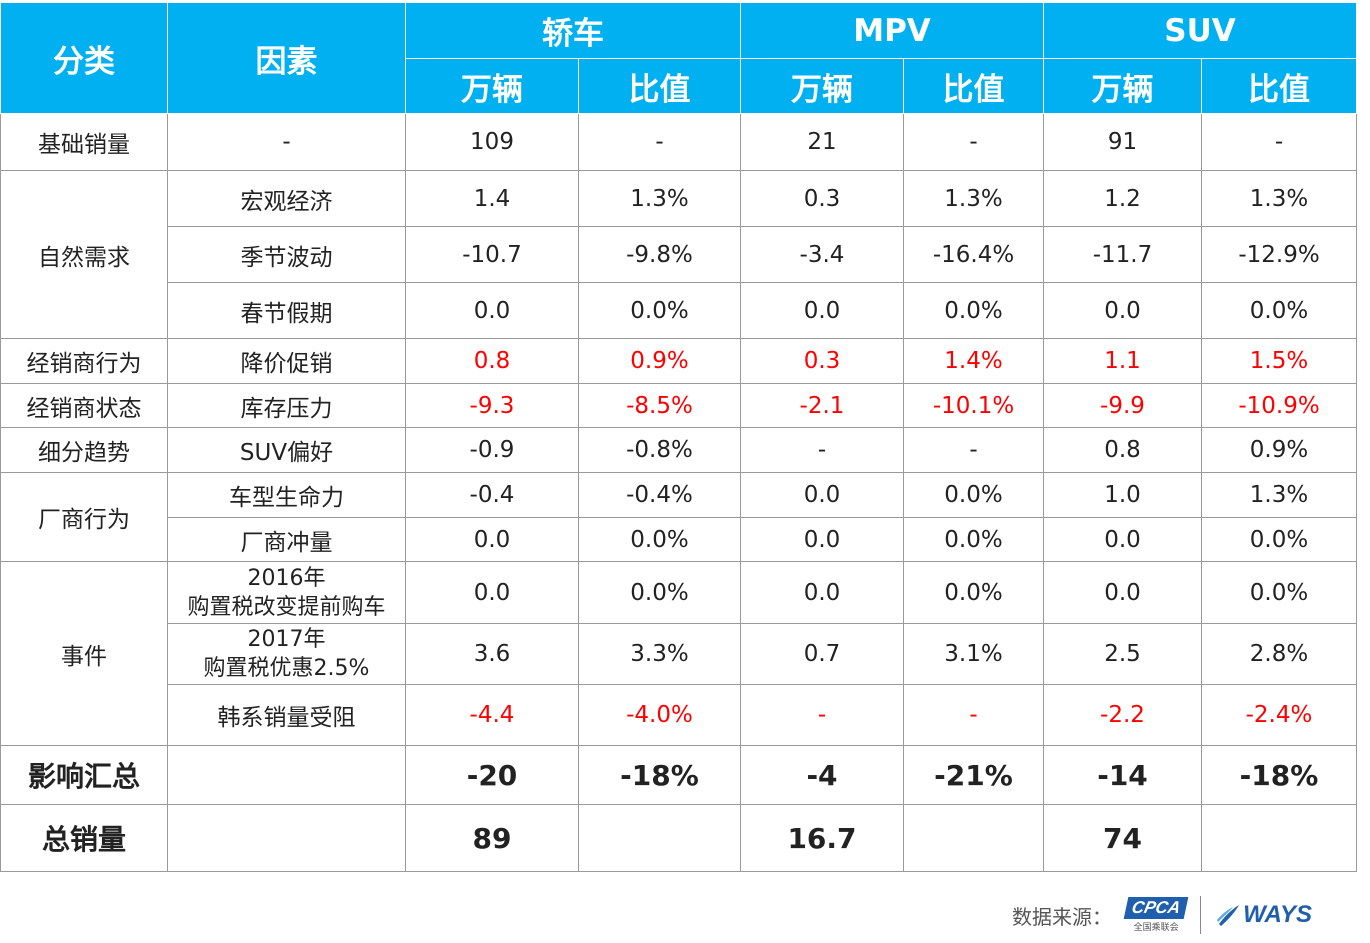  I want to click on cell-mpv-units: 0.7, so click(822, 654).